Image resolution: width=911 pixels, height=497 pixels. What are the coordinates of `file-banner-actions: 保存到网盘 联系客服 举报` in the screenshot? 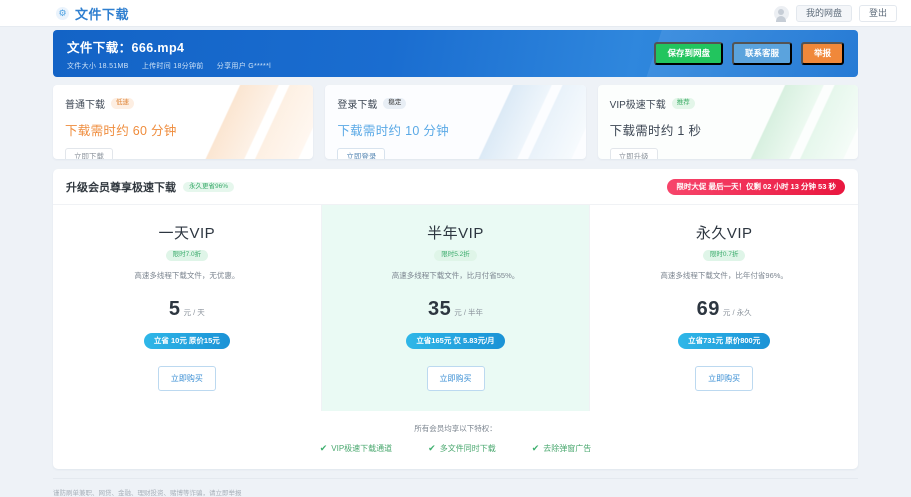 It's located at (749, 53).